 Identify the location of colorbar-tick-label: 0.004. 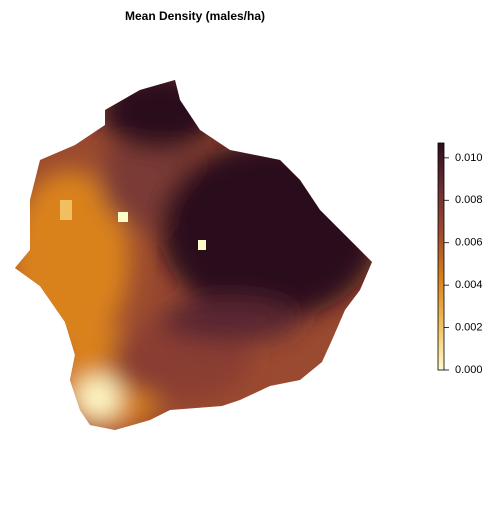
(469, 285).